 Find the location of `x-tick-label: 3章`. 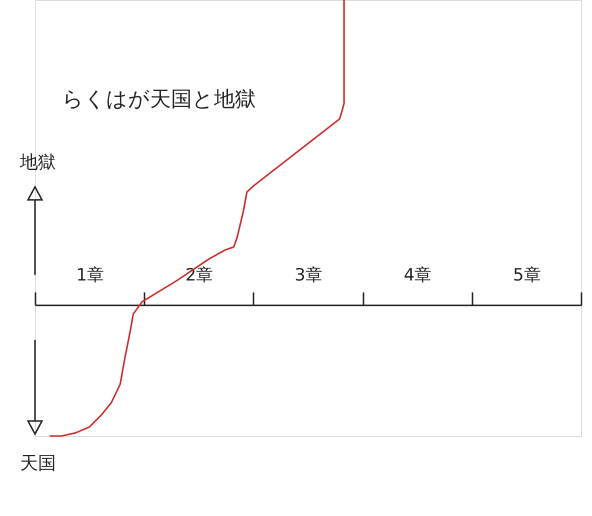

x-tick-label: 3章 is located at coordinates (308, 275).